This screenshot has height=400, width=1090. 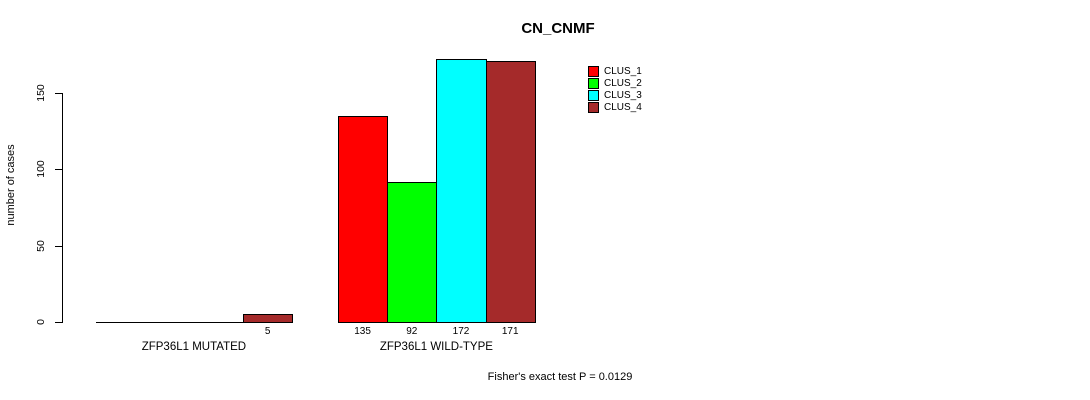 I want to click on bar-value-clus-3-zfp36l1-wild-type: 172, so click(x=461, y=331).